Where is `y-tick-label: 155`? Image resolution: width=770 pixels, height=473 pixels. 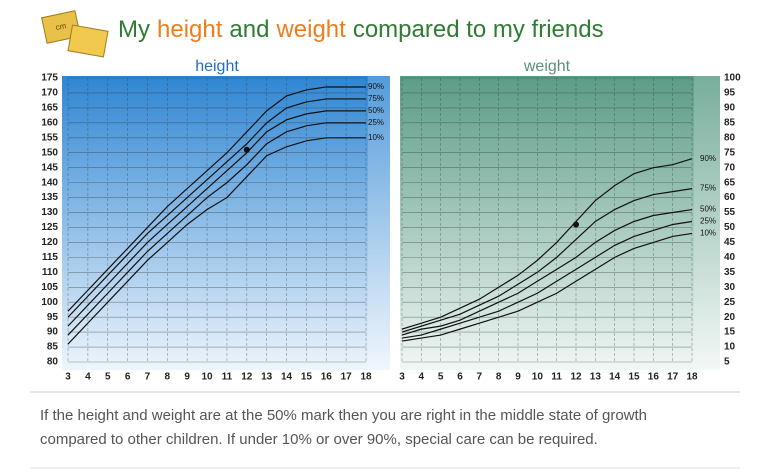 y-tick-label: 155 is located at coordinates (49, 137).